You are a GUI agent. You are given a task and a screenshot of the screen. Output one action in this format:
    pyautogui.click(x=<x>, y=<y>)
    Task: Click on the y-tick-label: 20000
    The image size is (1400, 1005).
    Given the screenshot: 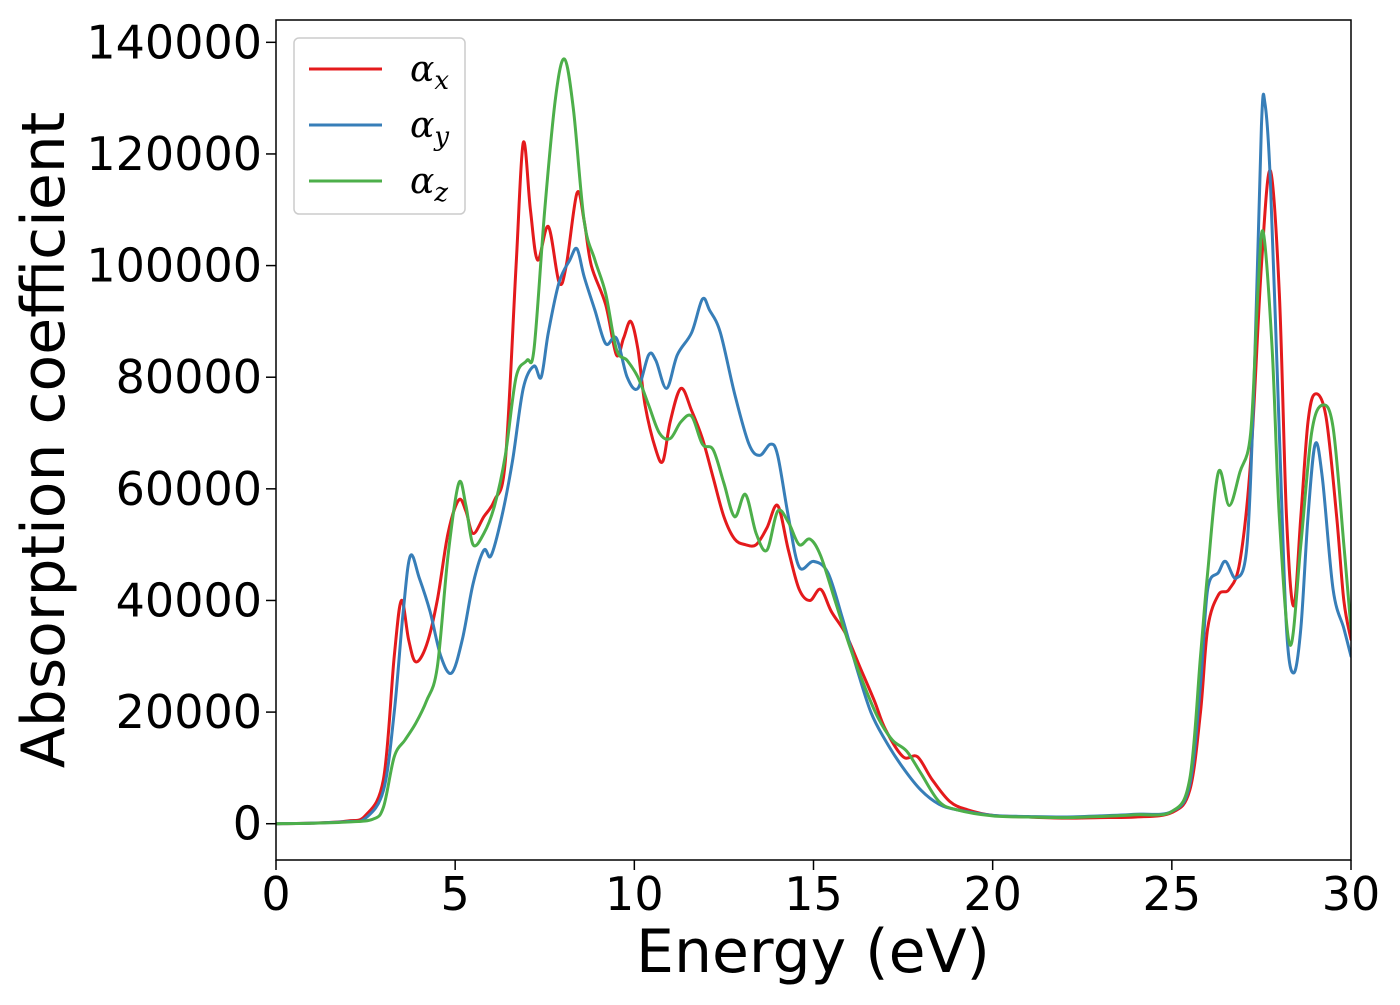 What is the action you would take?
    pyautogui.click(x=189, y=712)
    